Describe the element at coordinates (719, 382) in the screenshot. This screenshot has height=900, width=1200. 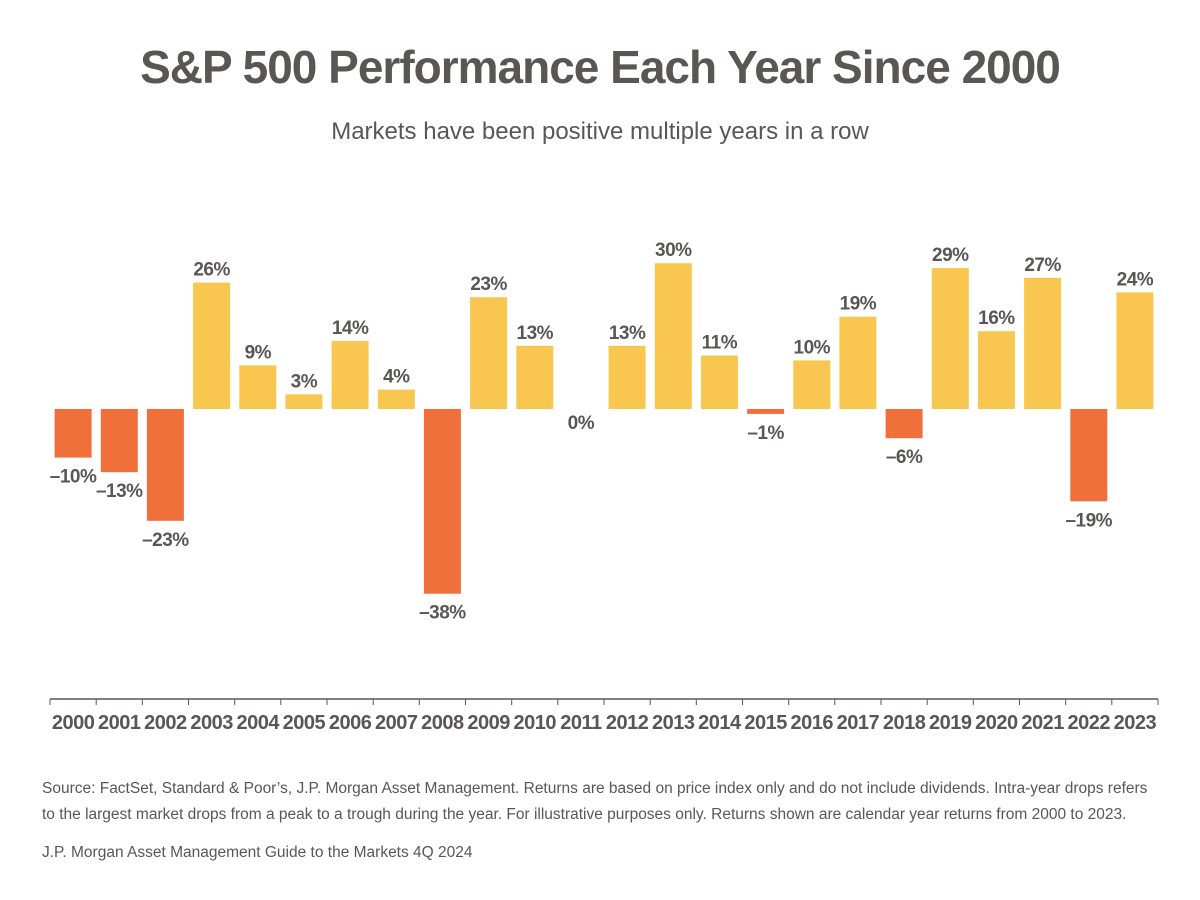
I see `bar-2014` at that location.